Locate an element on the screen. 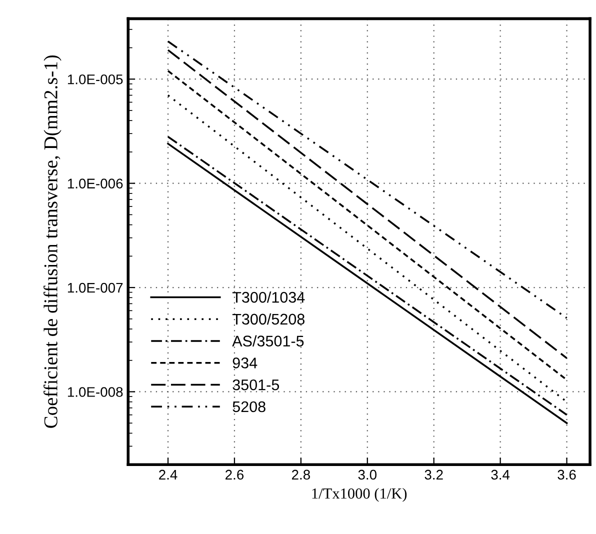  x-tick-label: 3.0 is located at coordinates (367, 475).